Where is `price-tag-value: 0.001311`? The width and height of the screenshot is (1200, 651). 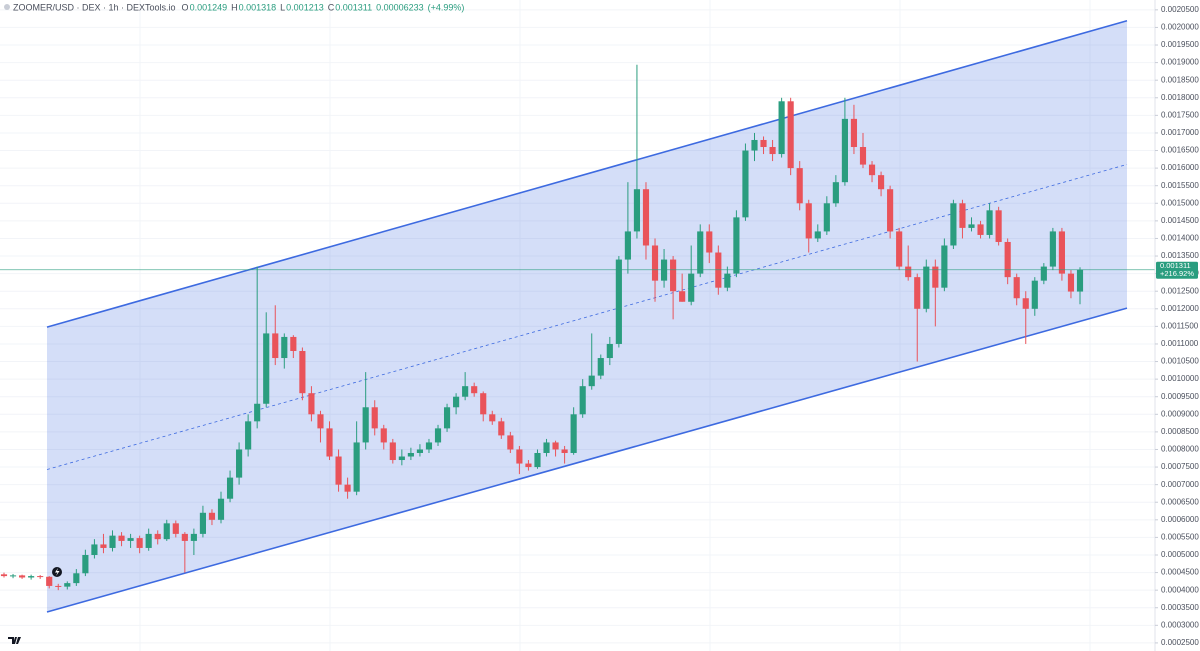
price-tag-value: 0.001311 is located at coordinates (1175, 265).